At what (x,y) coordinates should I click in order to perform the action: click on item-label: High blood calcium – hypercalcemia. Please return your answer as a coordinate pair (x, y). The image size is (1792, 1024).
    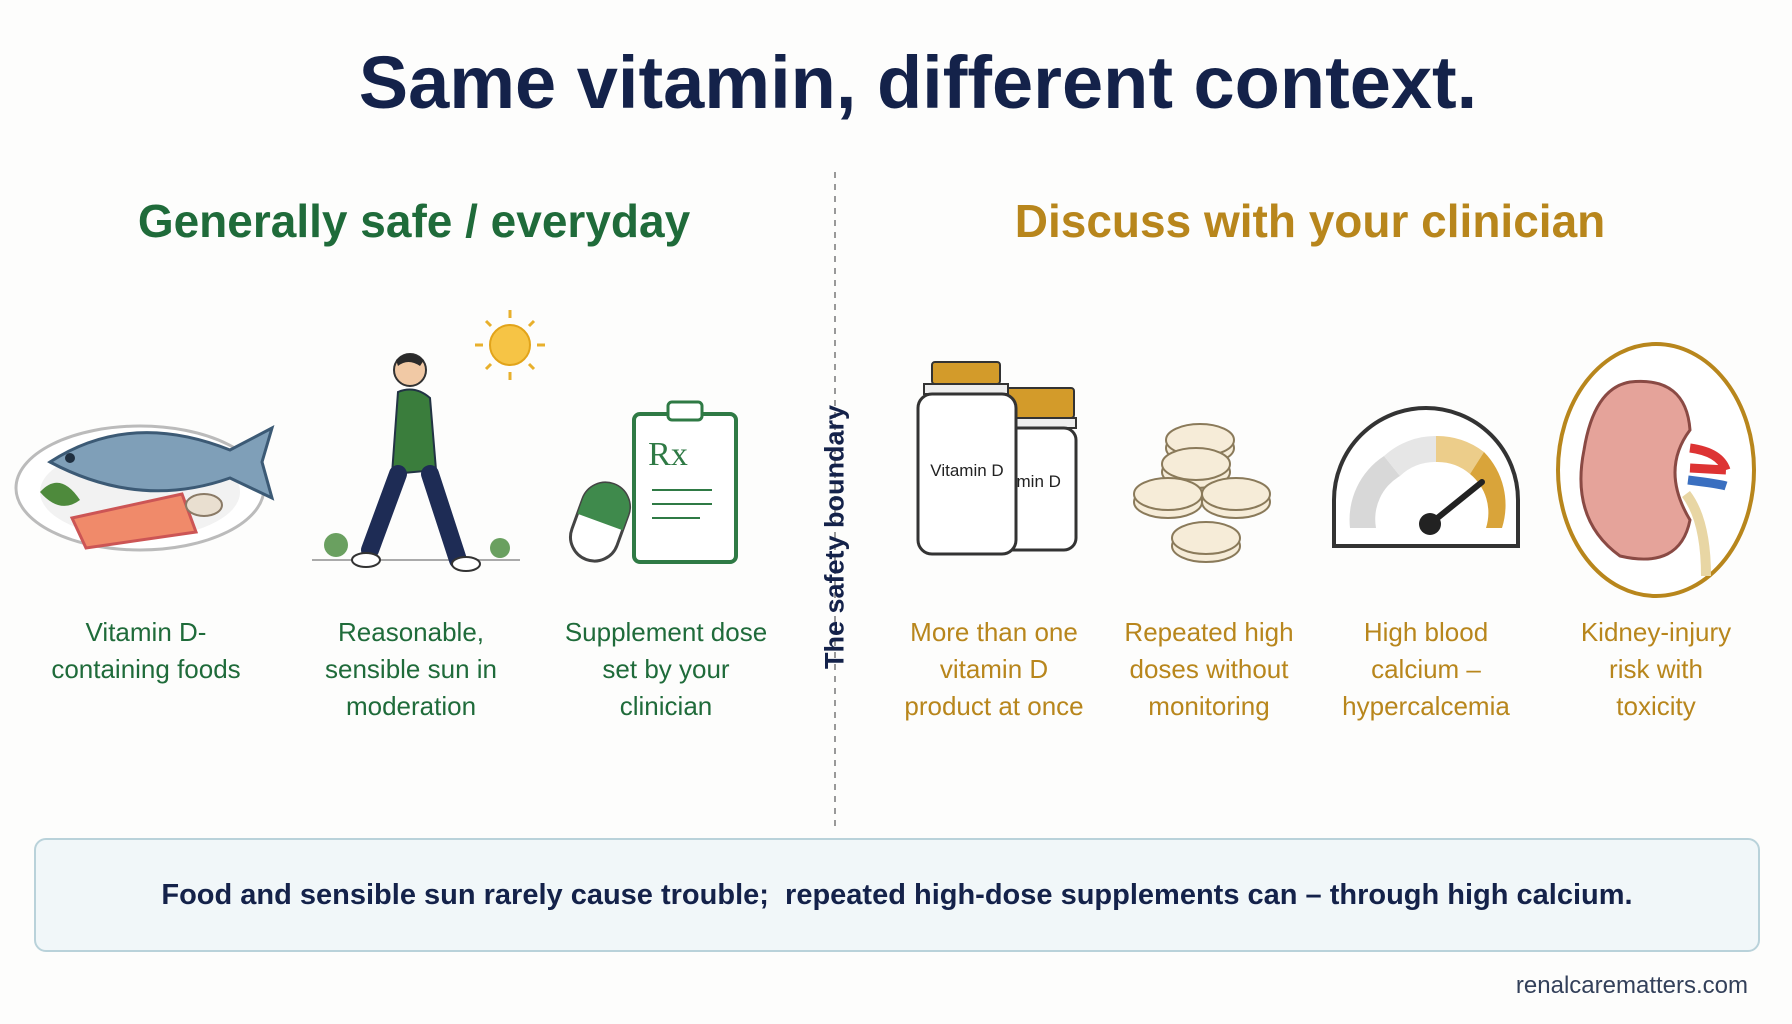
    Looking at the image, I should click on (1426, 669).